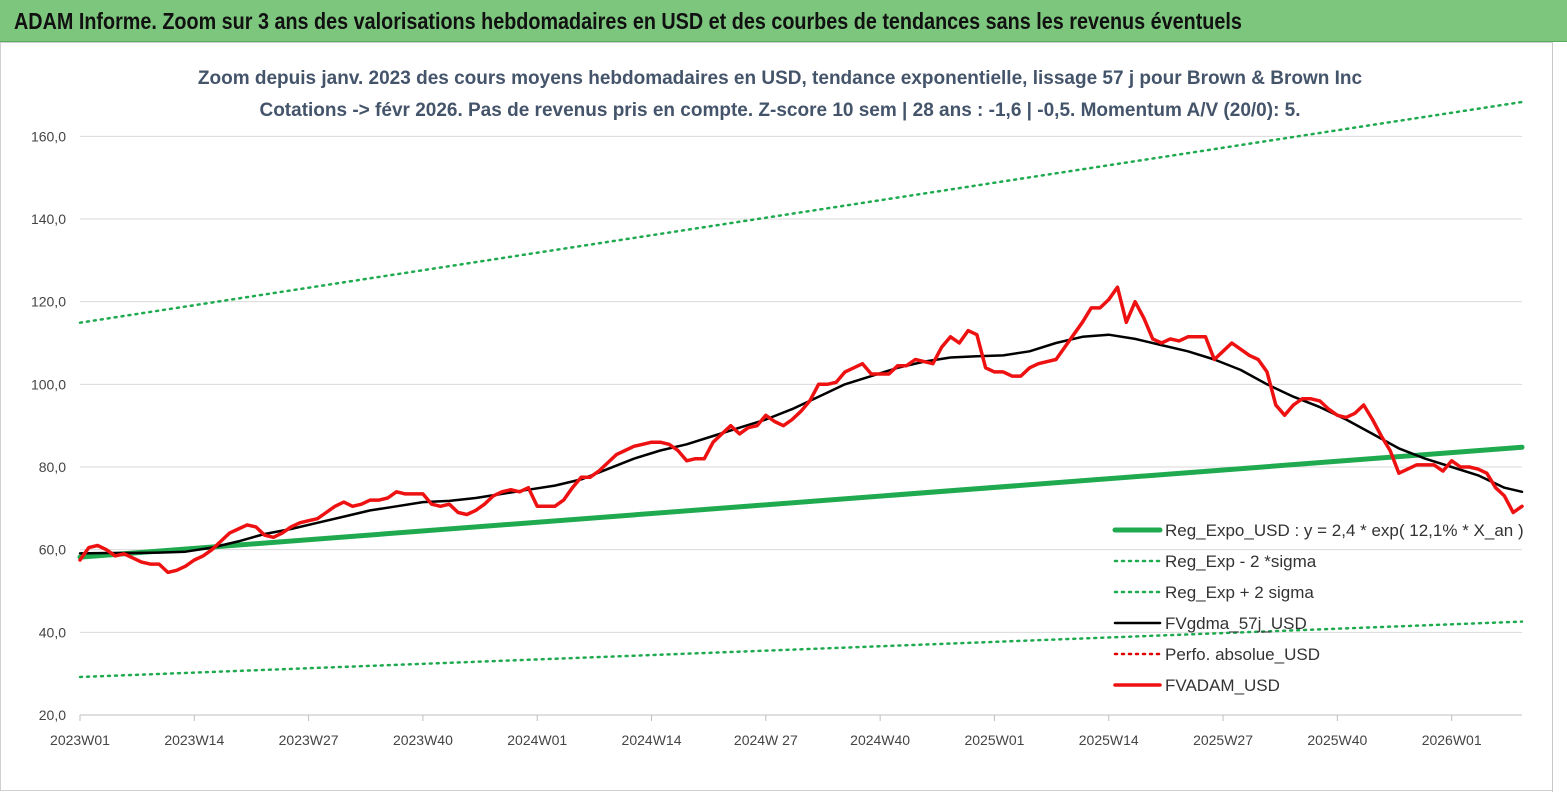 Image resolution: width=1567 pixels, height=792 pixels. What do you see at coordinates (309, 740) in the screenshot?
I see `x-tick-label: 2023W27` at bounding box center [309, 740].